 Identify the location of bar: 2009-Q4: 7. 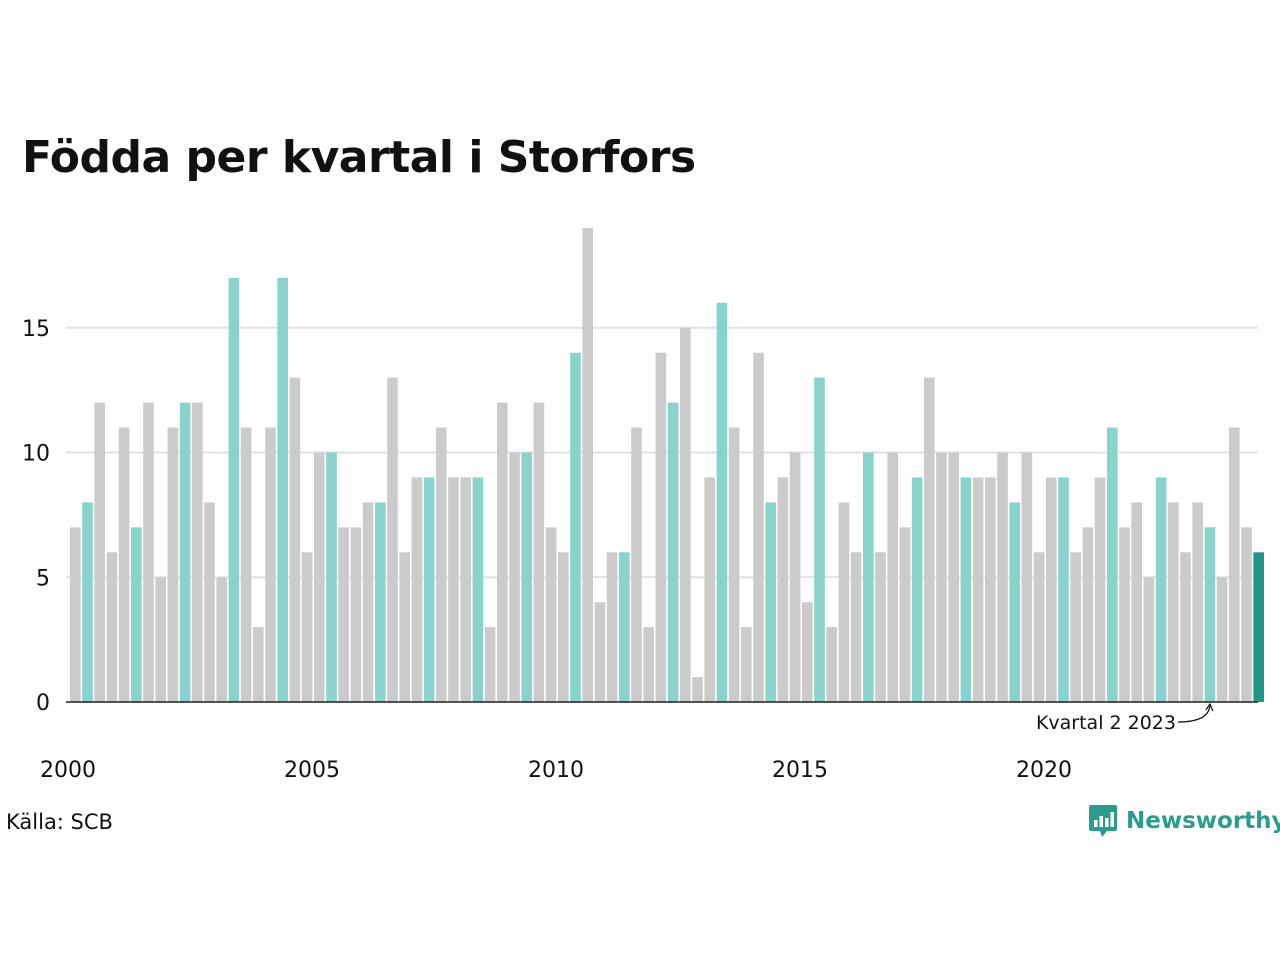
(551, 614).